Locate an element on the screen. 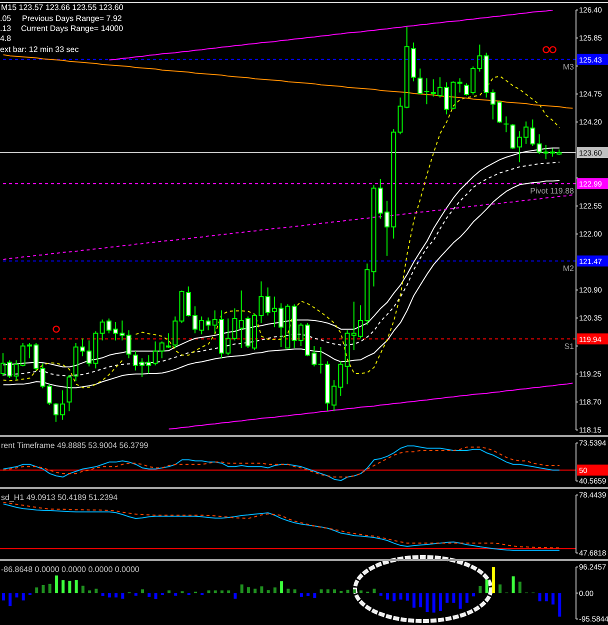  chart-title: rent Timeframe 49.8885 53.9004 56.3799 is located at coordinates (75, 445).